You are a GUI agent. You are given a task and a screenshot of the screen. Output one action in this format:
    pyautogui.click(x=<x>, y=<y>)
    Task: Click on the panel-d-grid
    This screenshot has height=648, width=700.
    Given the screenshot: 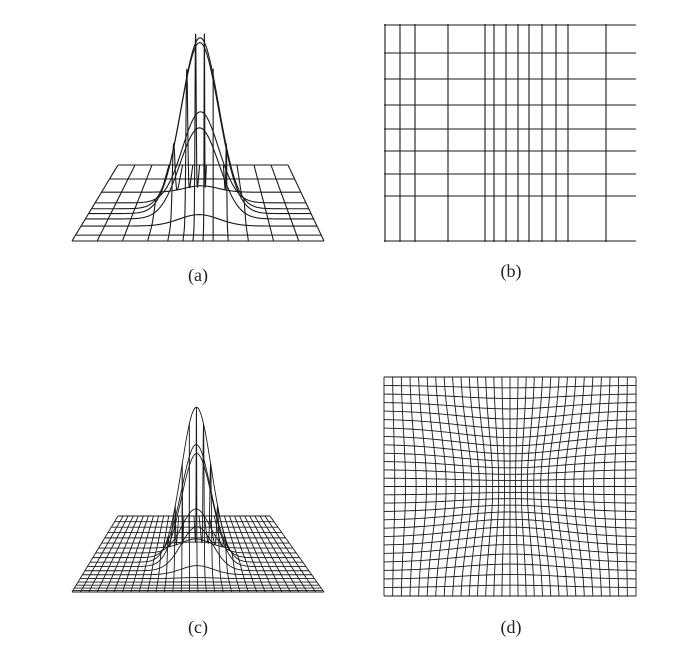 What is the action you would take?
    pyautogui.click(x=510, y=486)
    